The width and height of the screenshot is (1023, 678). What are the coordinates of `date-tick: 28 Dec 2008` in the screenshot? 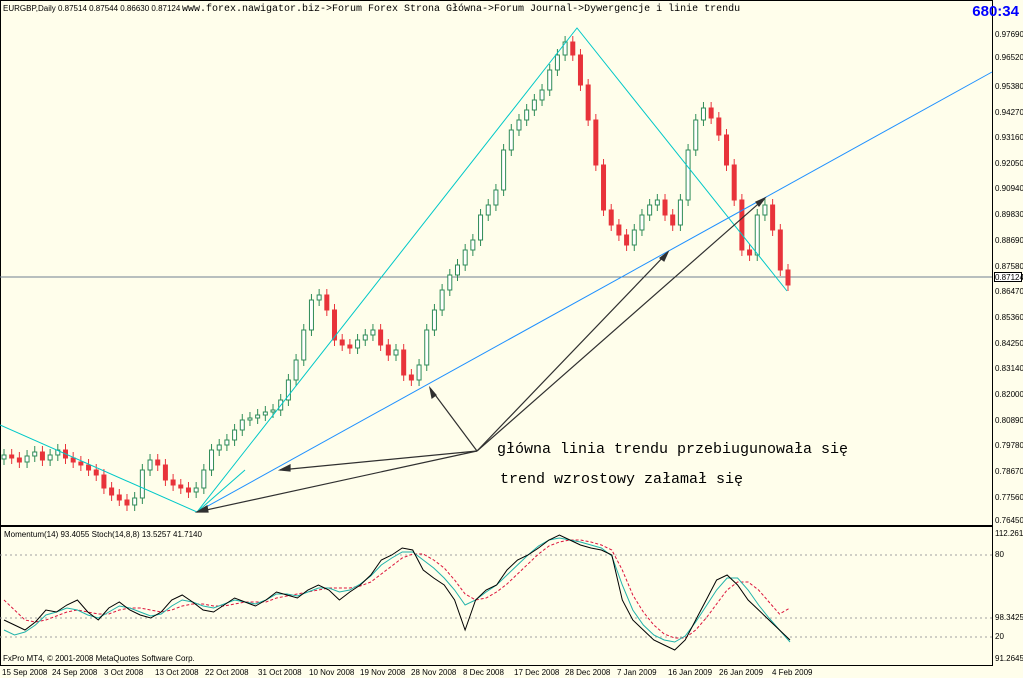 It's located at (588, 672).